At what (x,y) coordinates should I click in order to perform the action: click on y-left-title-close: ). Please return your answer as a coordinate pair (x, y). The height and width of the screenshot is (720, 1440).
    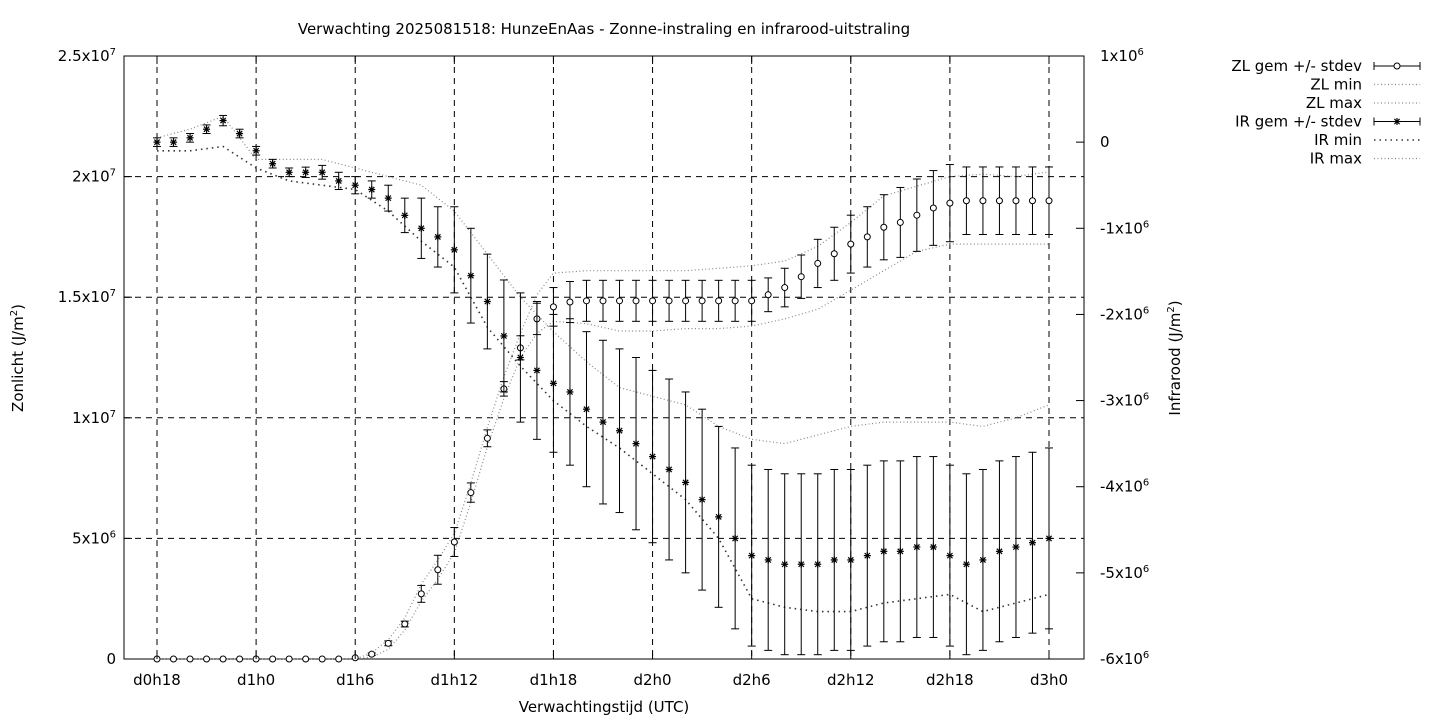
    Looking at the image, I should click on (18, 307).